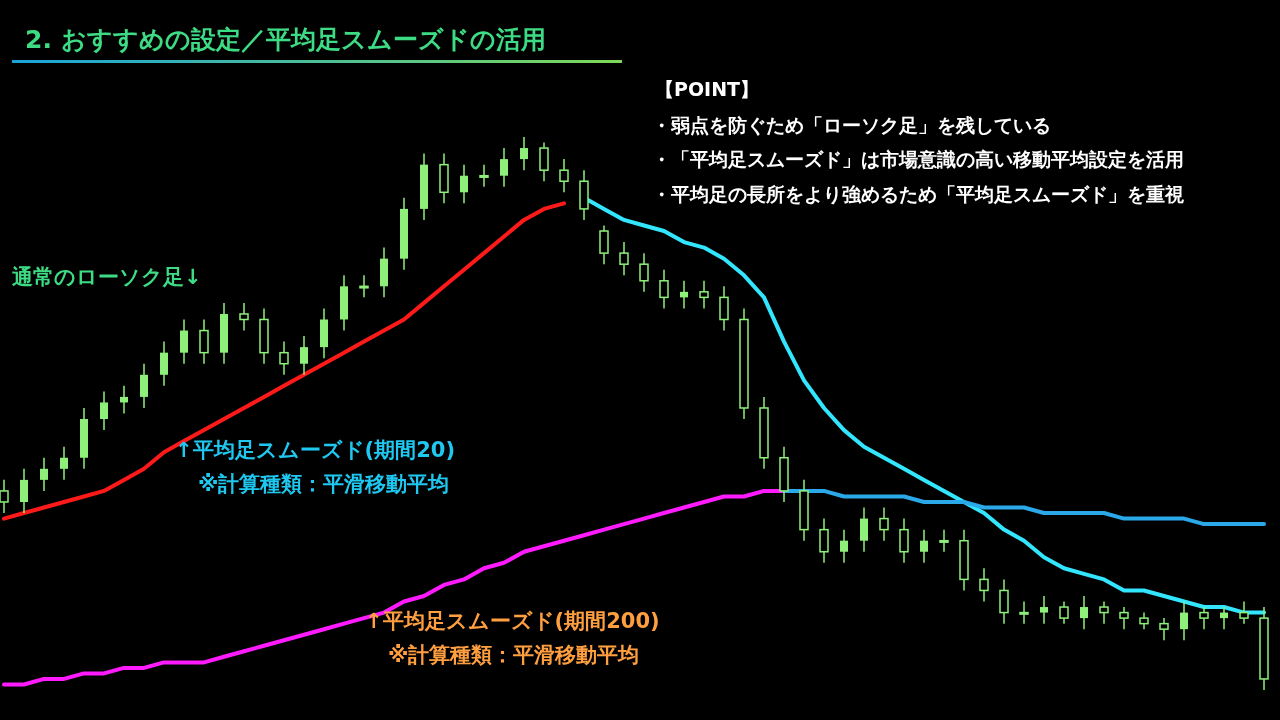 This screenshot has width=1280, height=720. What do you see at coordinates (918, 194) in the screenshot?
I see `annotation: ・平均足の長所をより強めるため「平均足スムーズド」を重視` at bounding box center [918, 194].